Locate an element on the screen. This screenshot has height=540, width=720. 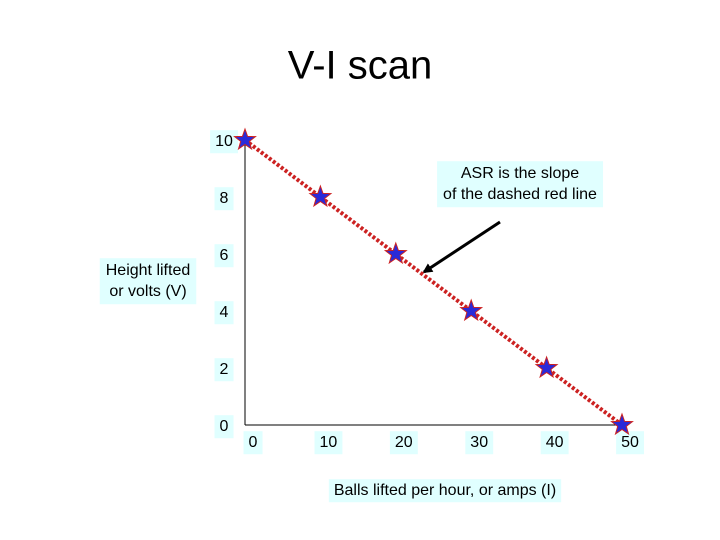
y-tick-label: 6 is located at coordinates (224, 255).